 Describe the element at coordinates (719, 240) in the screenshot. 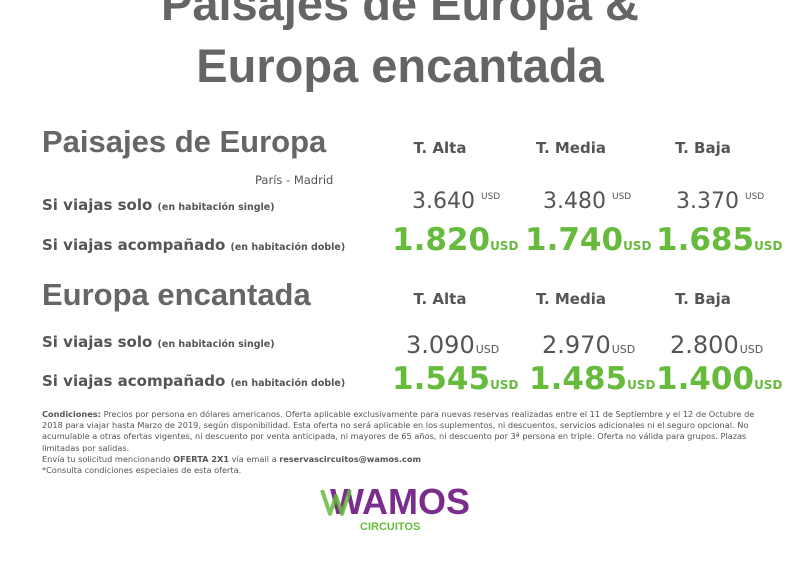

I see `price-acomp-baja: 1.685USD` at that location.